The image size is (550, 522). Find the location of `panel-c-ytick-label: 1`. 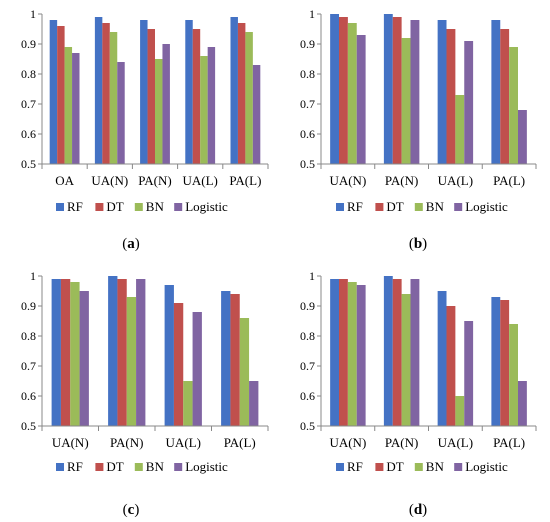

panel-c-ytick-label: 1 is located at coordinates (33, 276).